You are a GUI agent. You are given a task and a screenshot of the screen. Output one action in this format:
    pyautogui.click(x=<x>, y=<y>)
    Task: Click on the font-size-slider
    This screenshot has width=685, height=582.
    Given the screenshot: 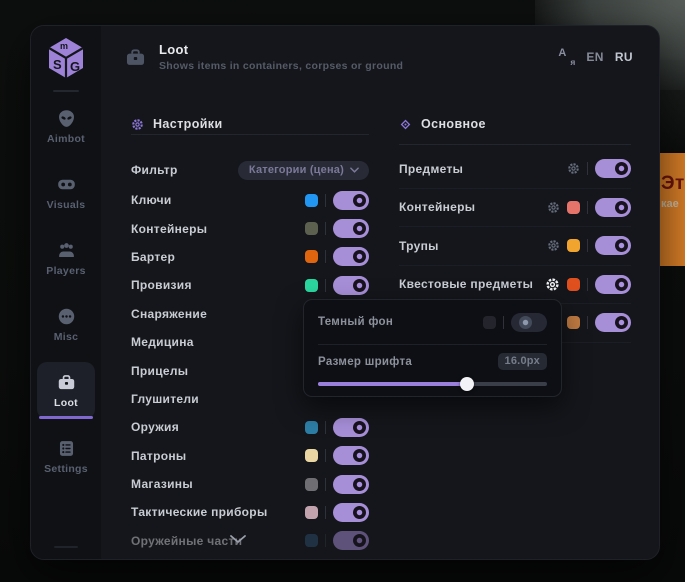 What is the action you would take?
    pyautogui.click(x=432, y=384)
    